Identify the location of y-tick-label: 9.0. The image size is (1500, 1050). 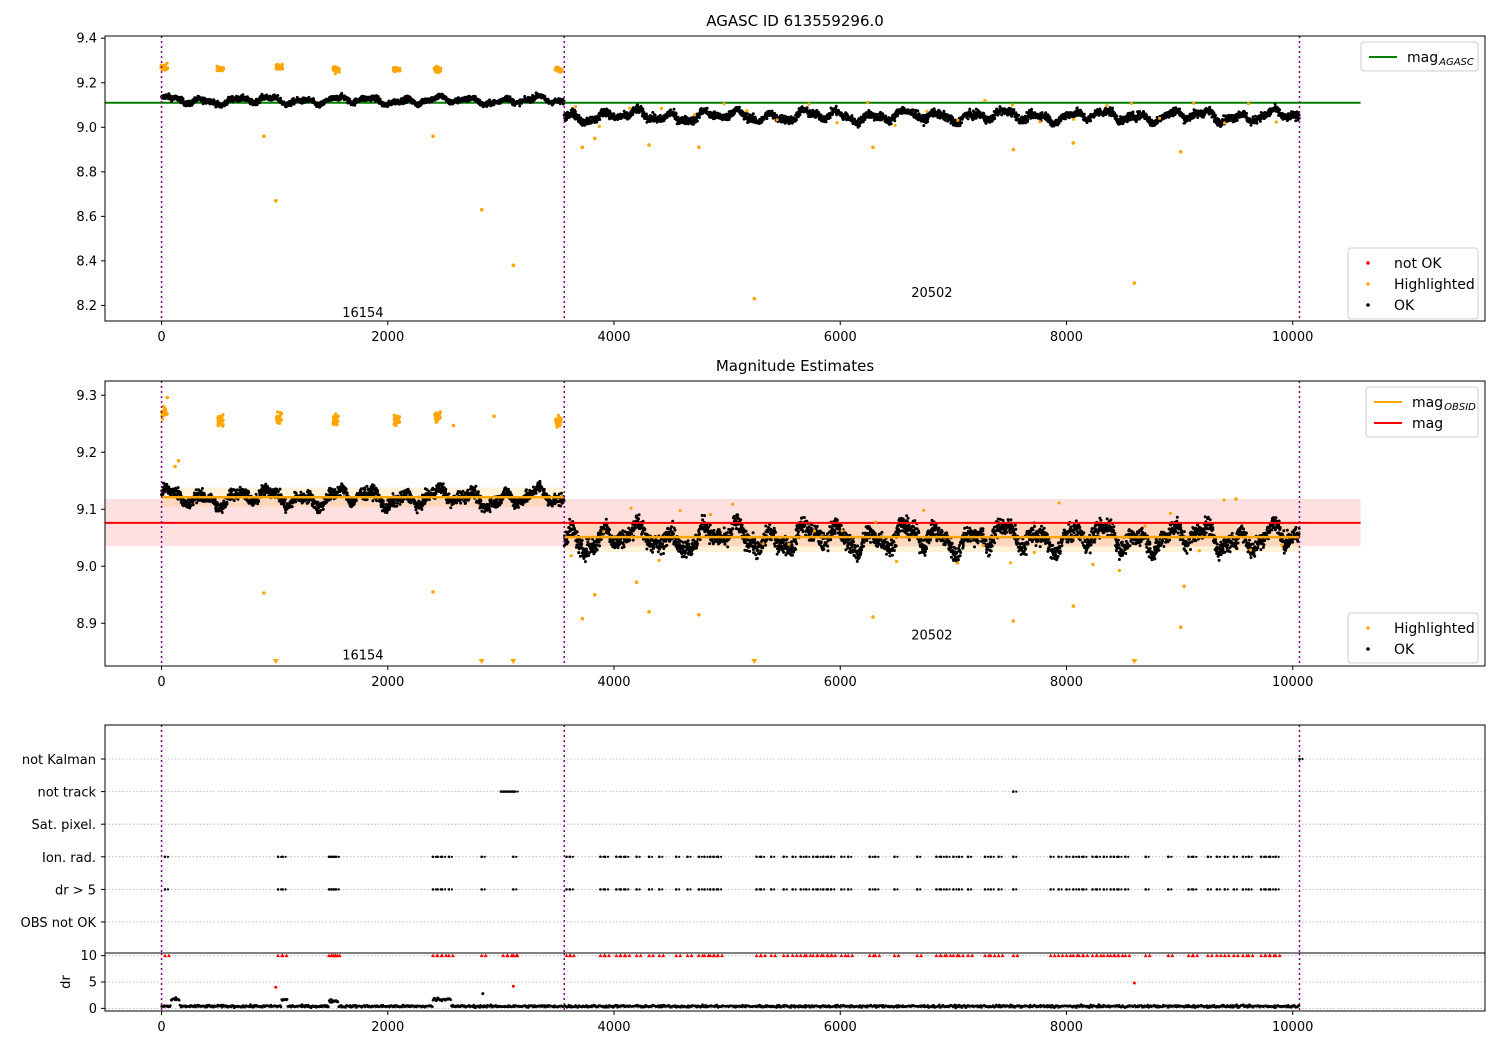
(86, 128).